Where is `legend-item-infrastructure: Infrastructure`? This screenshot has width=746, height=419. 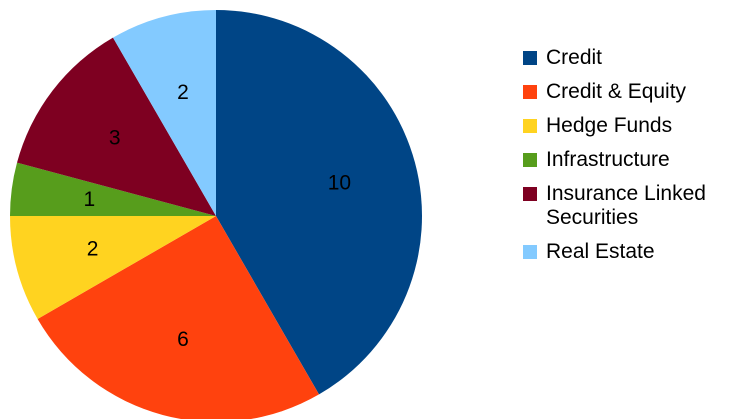
legend-item-infrastructure: Infrastructure is located at coordinates (634, 160).